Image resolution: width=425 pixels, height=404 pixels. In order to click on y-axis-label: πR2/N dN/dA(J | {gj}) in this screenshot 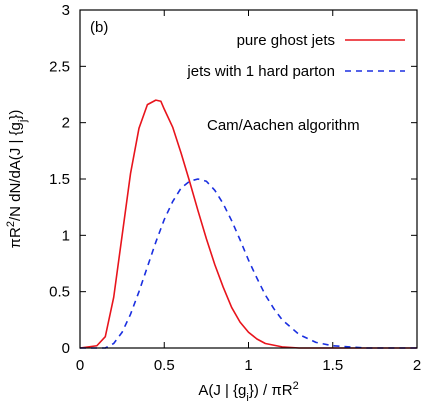, I will do `click(17, 179)`.